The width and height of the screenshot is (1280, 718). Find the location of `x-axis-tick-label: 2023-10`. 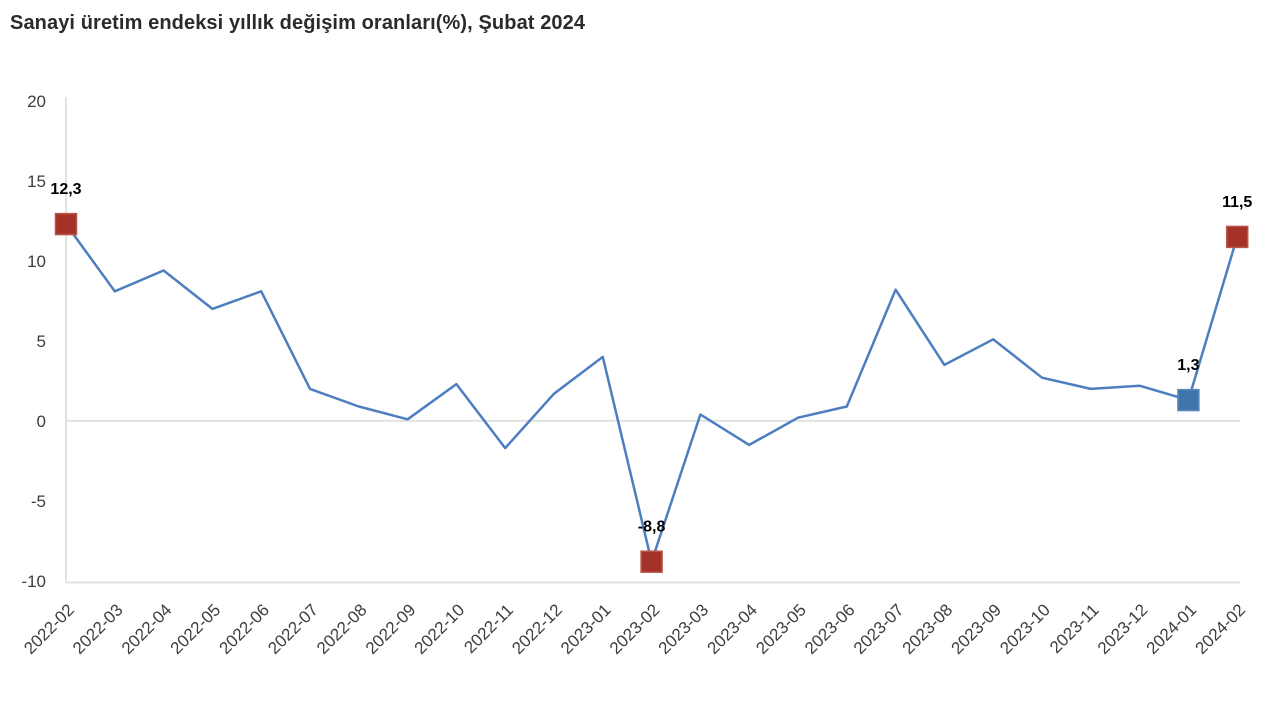

x-axis-tick-label: 2023-10 is located at coordinates (1025, 629).